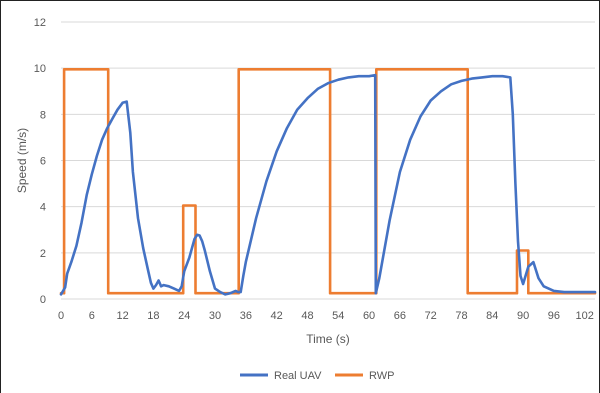 The width and height of the screenshot is (600, 393). I want to click on x-tick-label: 102, so click(585, 316).